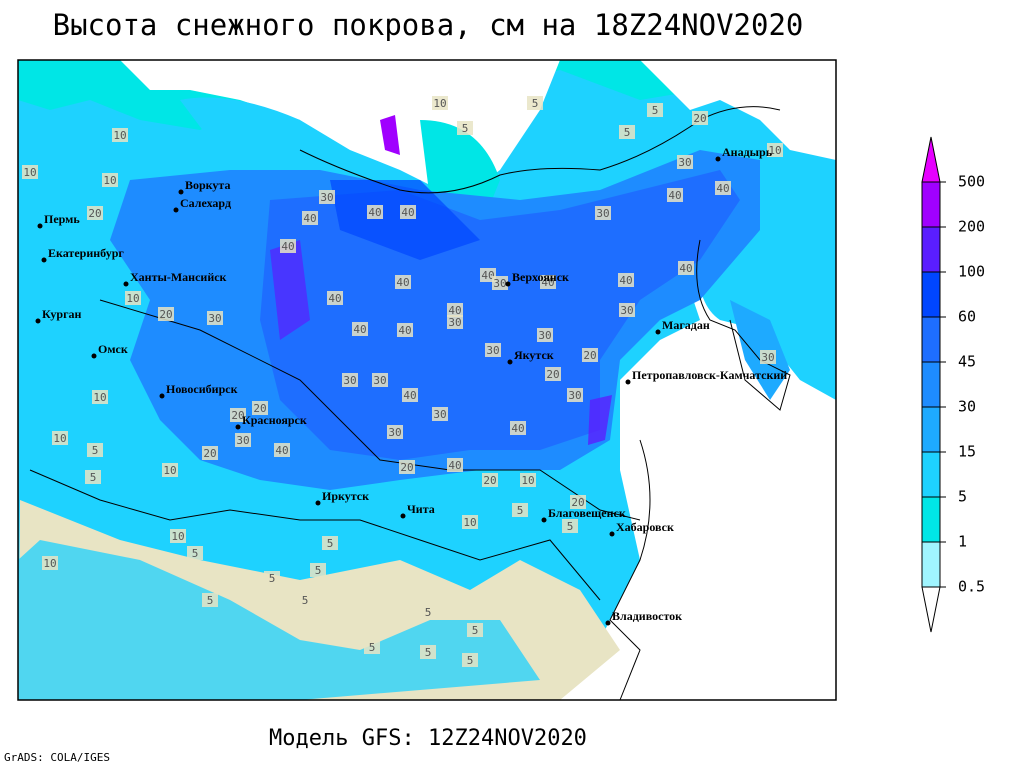  I want to click on city-name: Ханты-Мансийск, so click(178, 277).